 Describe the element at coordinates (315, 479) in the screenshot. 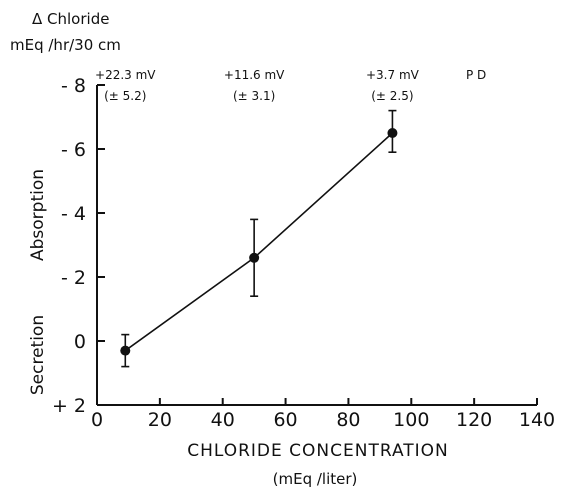

I see `x-axis-unit: (mEq /liter)` at that location.